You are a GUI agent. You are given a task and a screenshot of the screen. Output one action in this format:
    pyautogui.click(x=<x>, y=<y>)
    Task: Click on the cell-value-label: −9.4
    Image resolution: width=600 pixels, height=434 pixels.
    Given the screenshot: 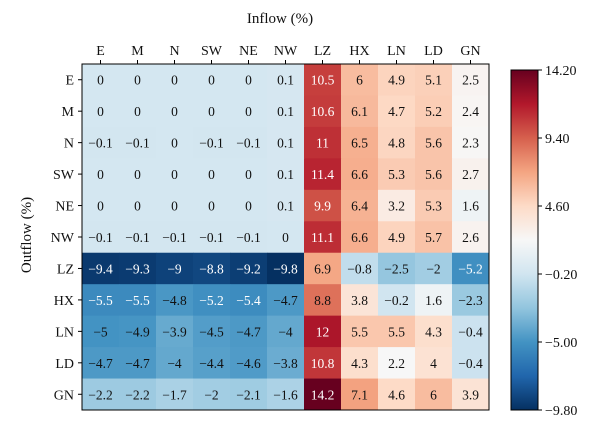 What is the action you would take?
    pyautogui.click(x=100, y=268)
    